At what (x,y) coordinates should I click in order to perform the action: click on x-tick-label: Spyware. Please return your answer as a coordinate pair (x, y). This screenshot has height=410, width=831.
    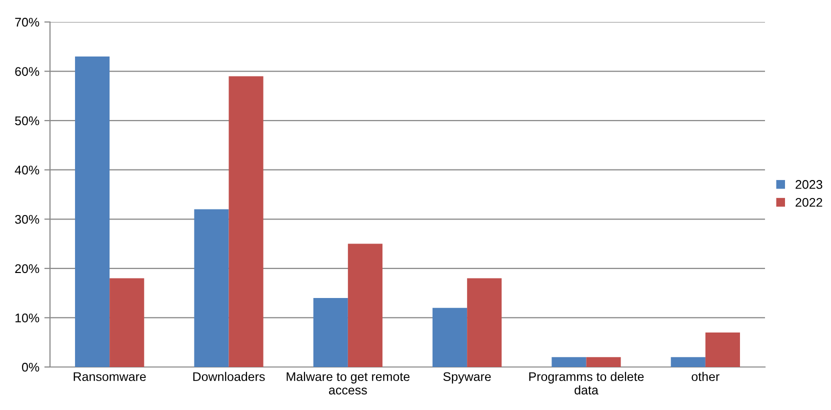
    Looking at the image, I should click on (467, 378).